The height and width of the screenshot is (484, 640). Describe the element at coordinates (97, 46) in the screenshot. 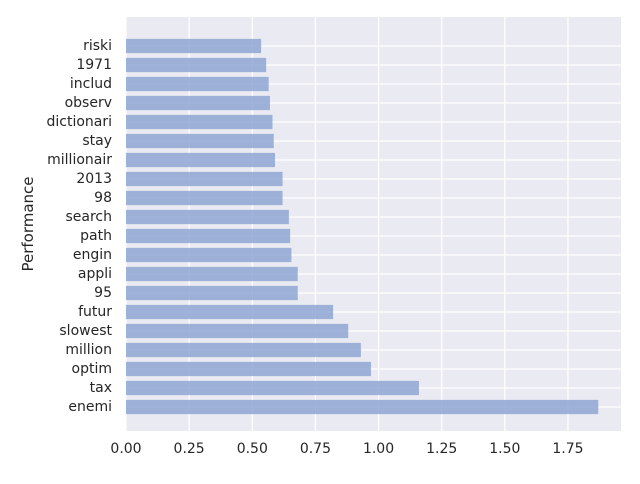

I see `y-tick-label: riski` at that location.